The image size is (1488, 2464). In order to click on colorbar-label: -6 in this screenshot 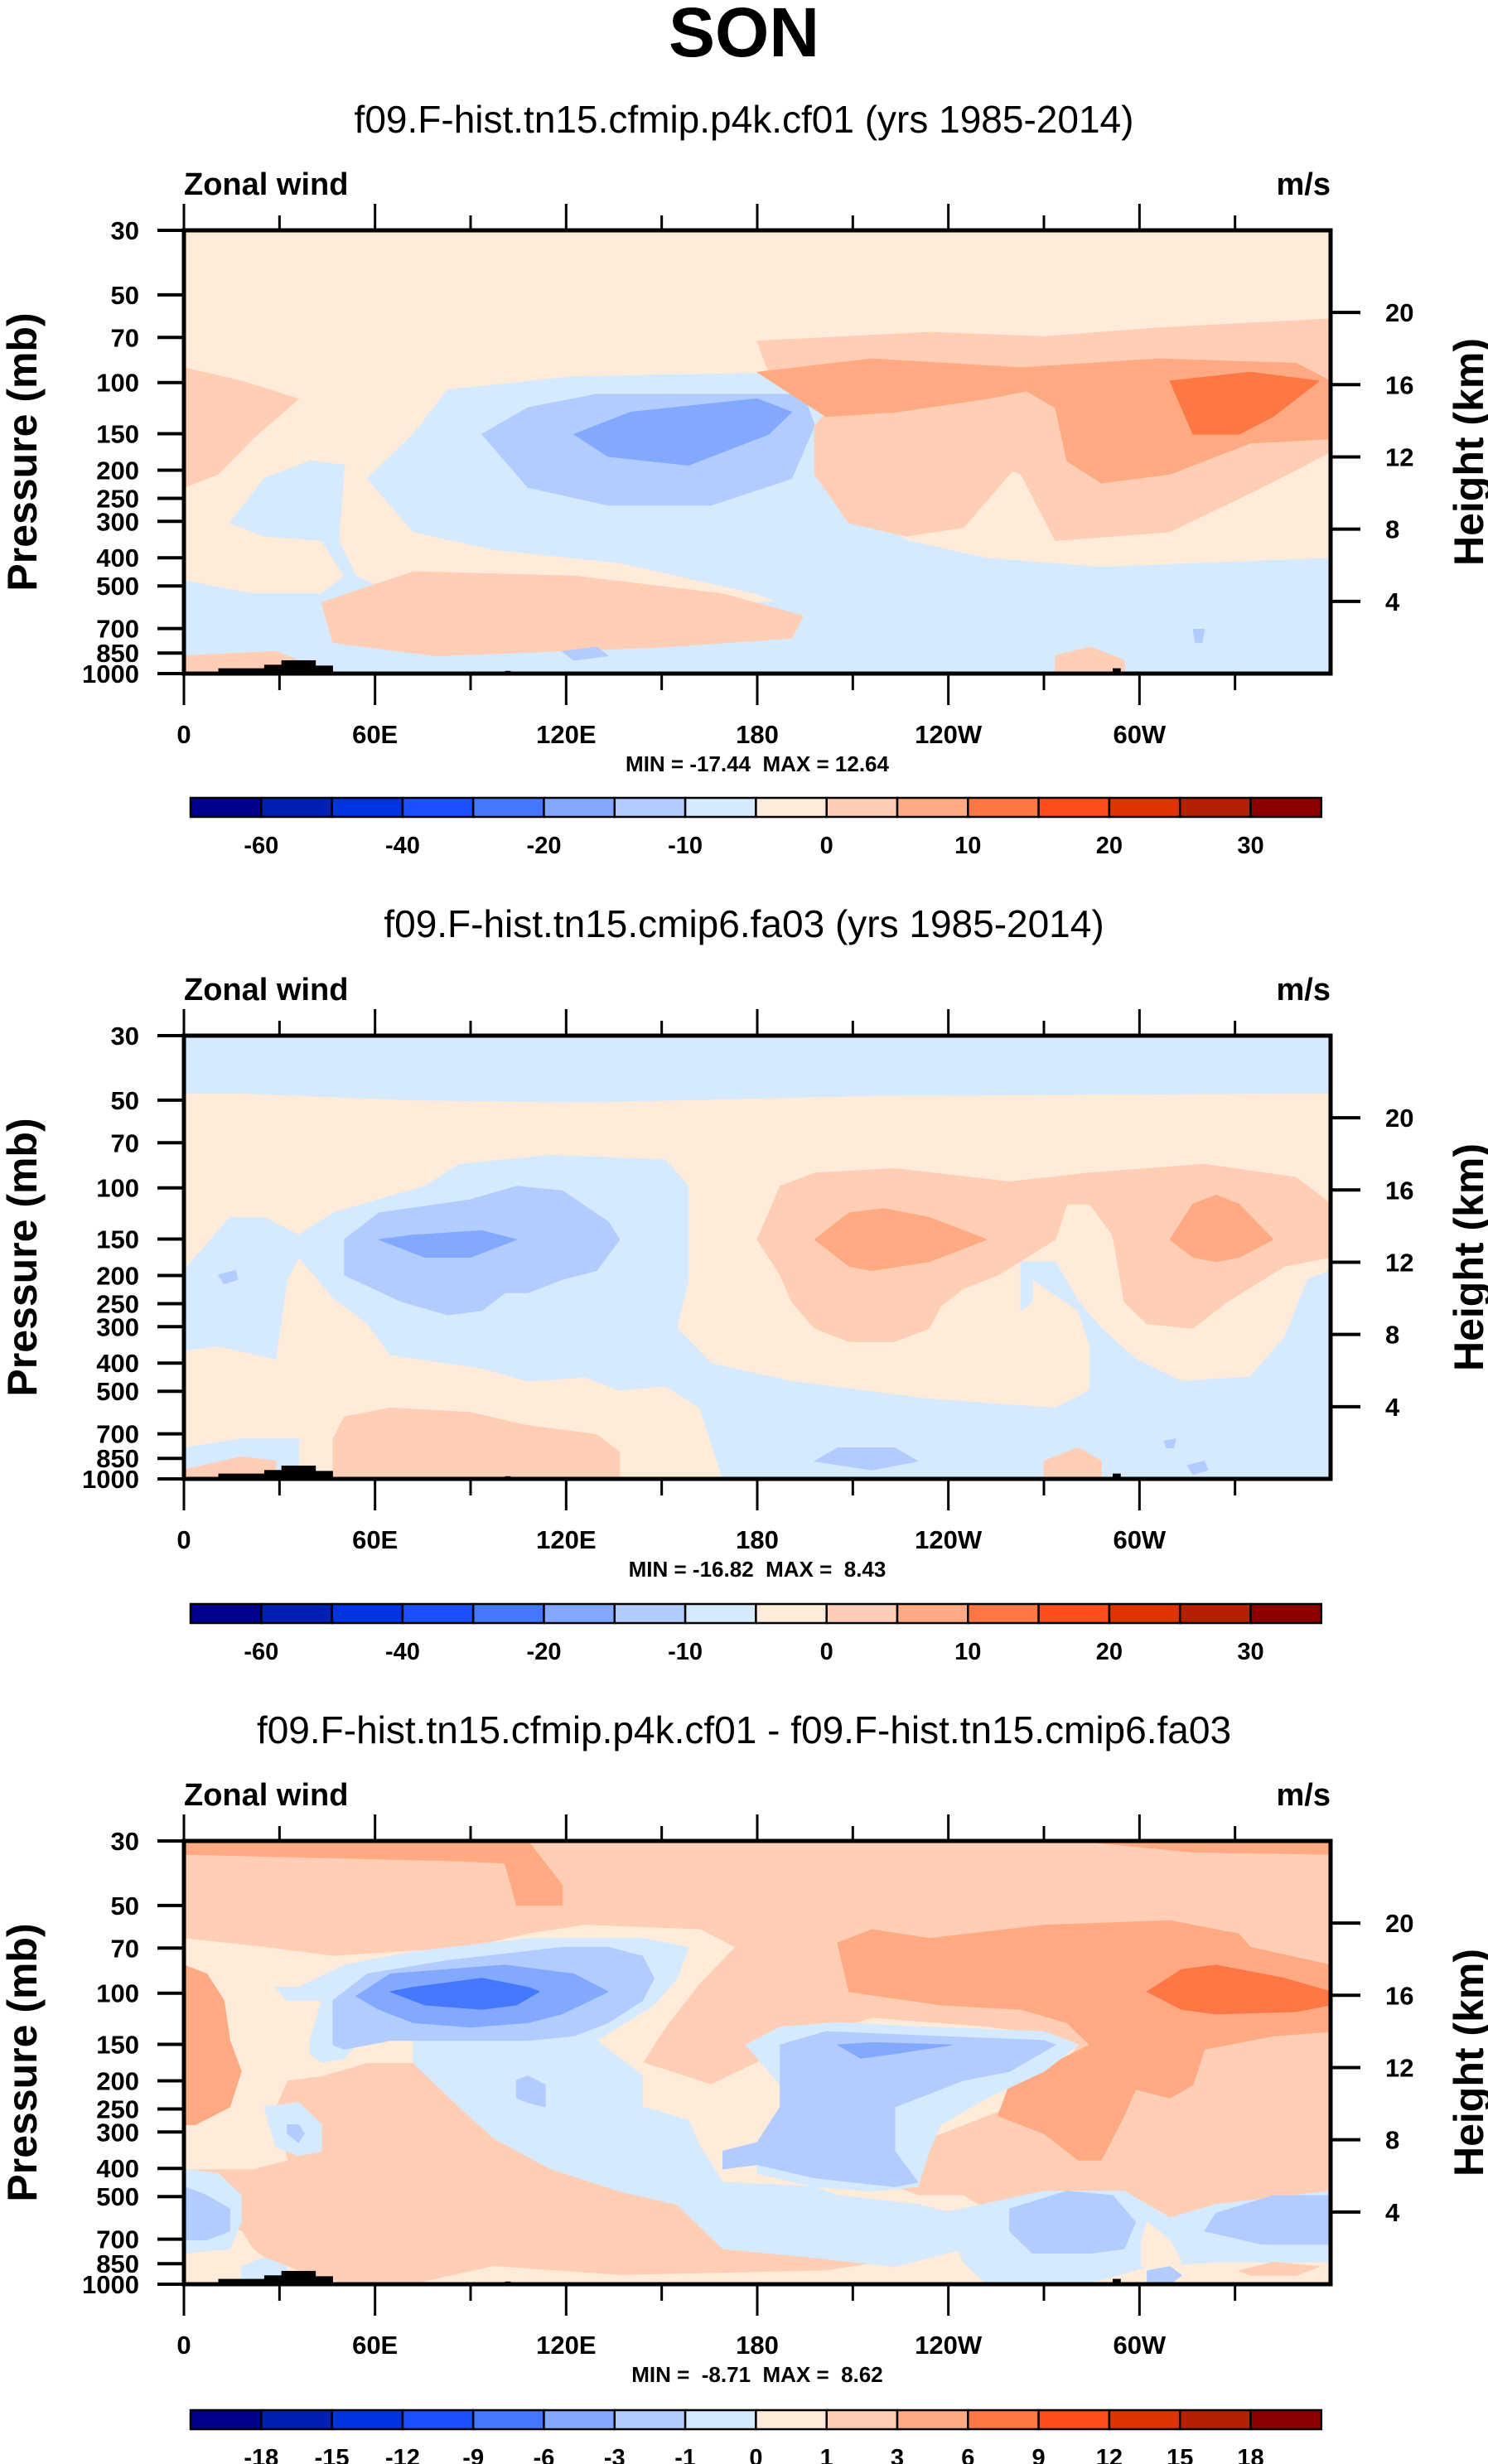, I will do `click(545, 2454)`.